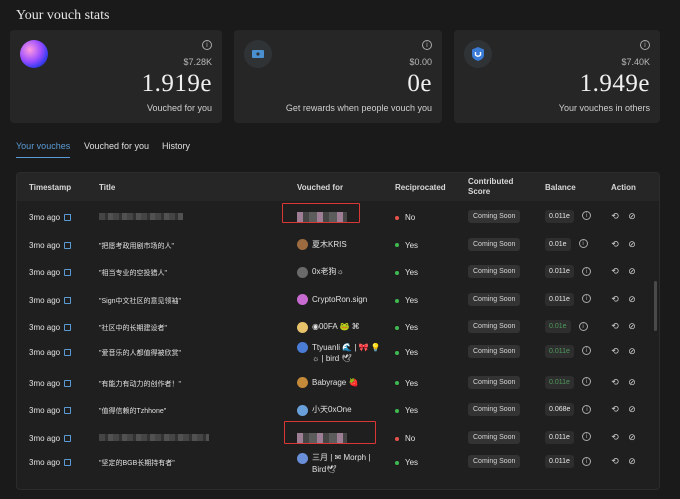  Describe the element at coordinates (137, 464) in the screenshot. I see `title-text: "坚定的BGB长期持有者"` at that location.